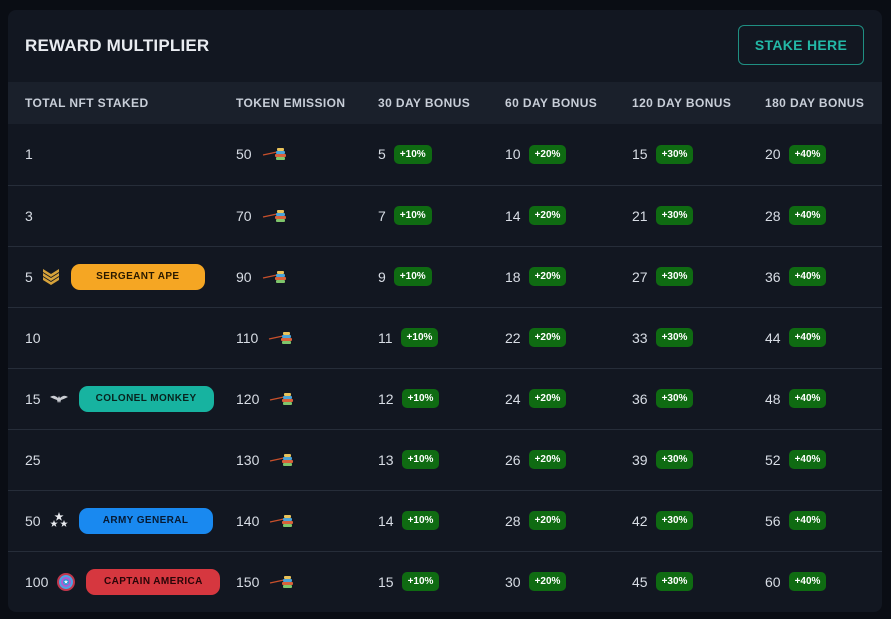 Image resolution: width=891 pixels, height=619 pixels. Describe the element at coordinates (382, 154) in the screenshot. I see `bonus-30-value: 5` at that location.